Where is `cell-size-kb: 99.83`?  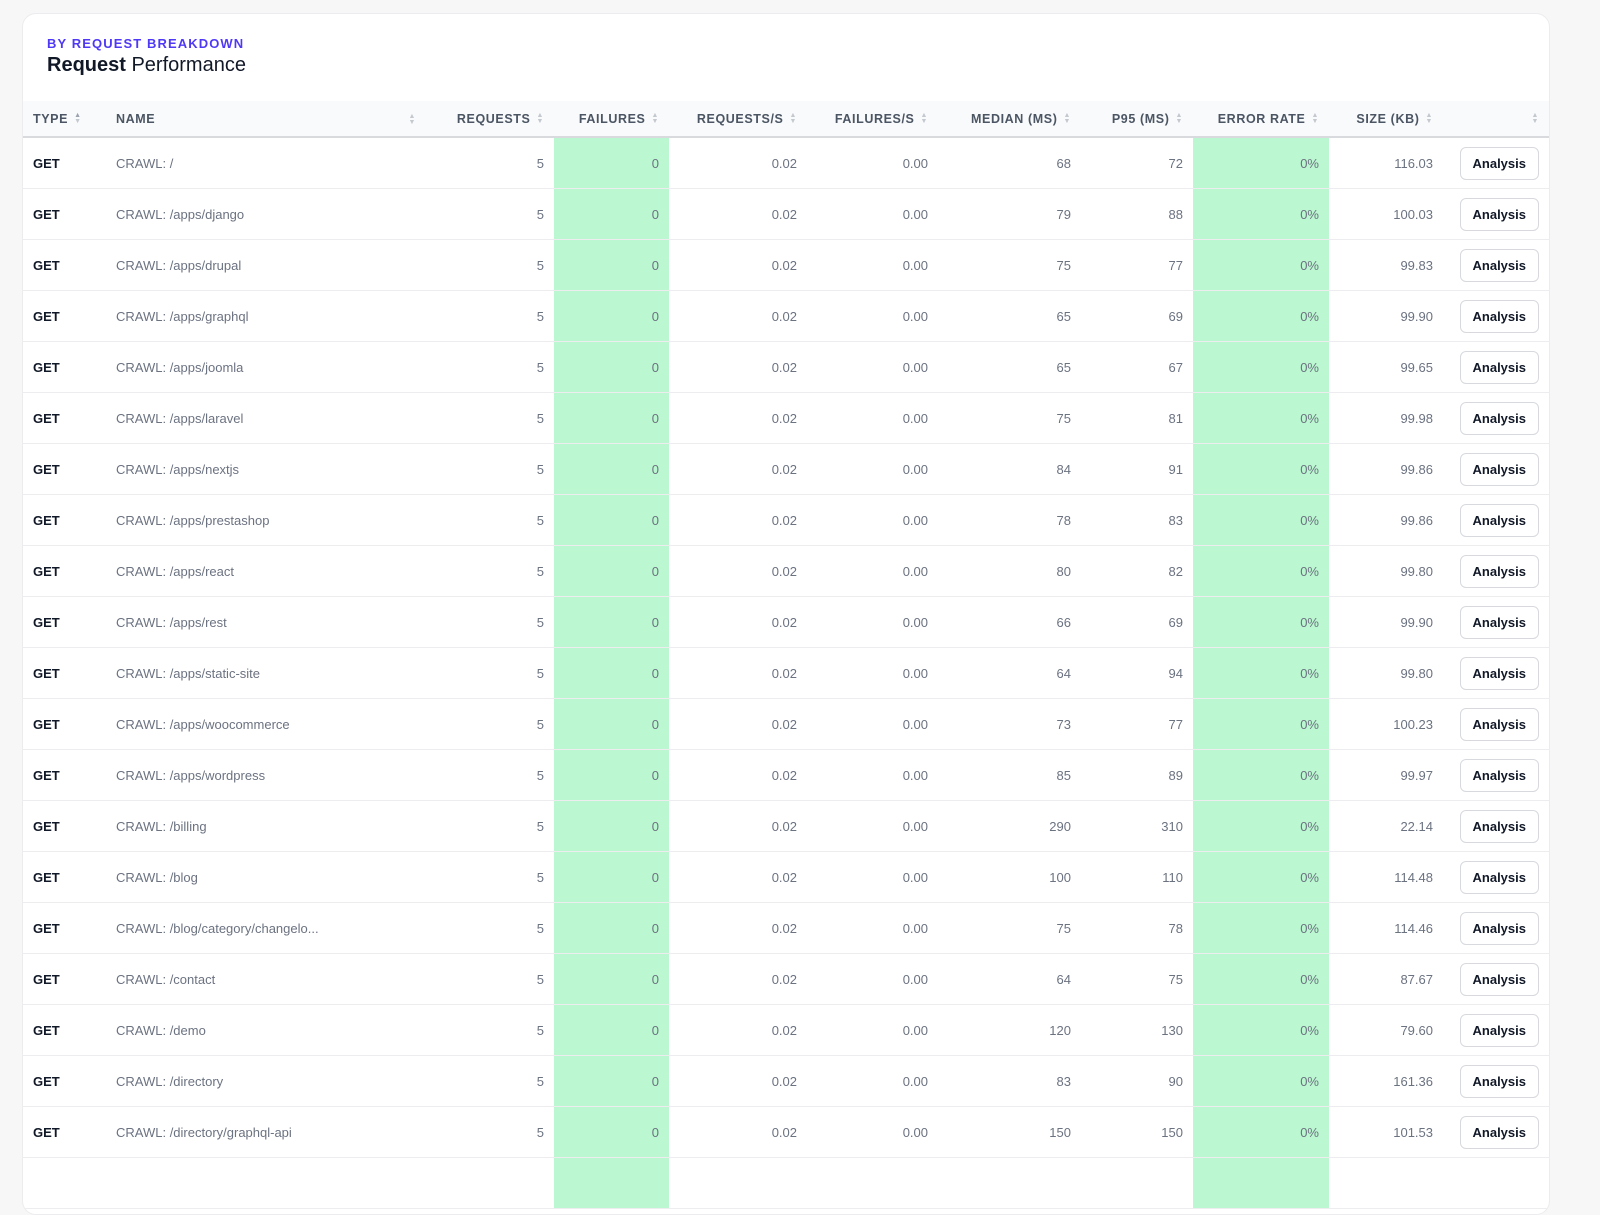 cell-size-kb: 99.83 is located at coordinates (1386, 265).